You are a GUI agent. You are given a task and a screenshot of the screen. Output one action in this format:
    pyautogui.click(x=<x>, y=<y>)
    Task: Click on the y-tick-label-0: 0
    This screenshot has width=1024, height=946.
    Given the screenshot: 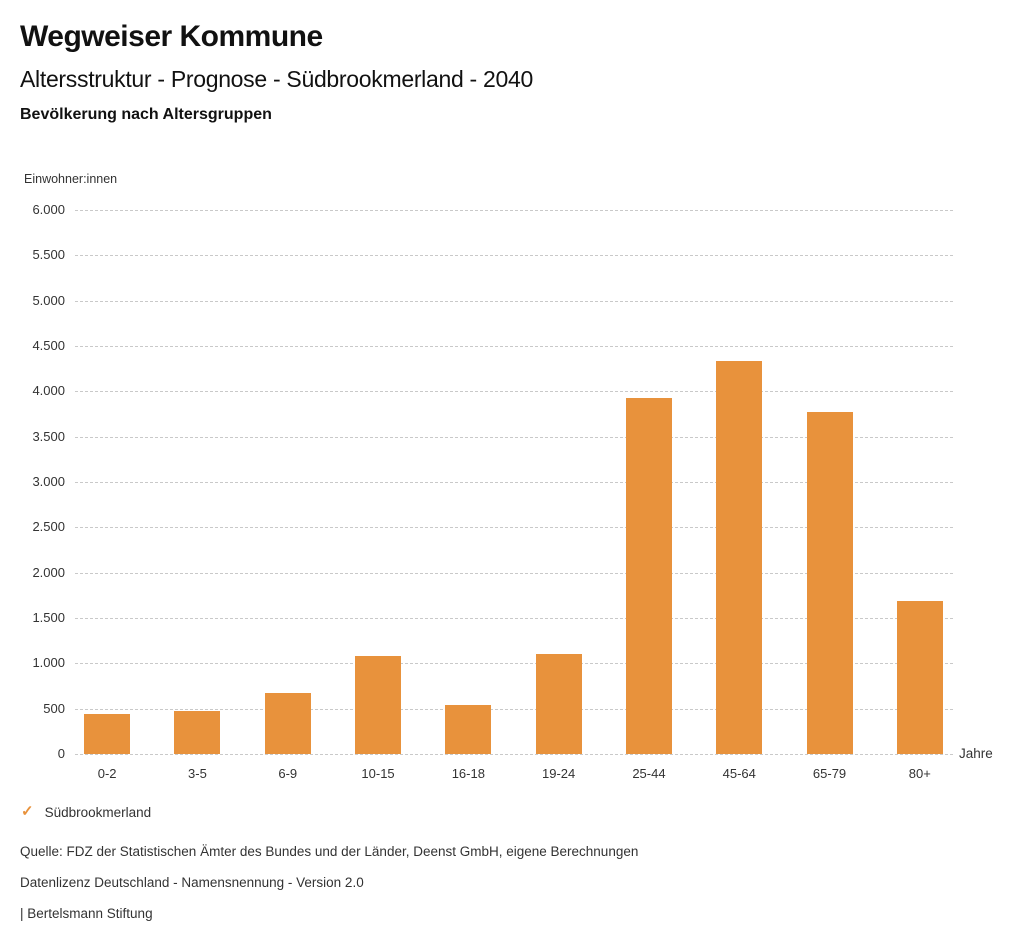 What is the action you would take?
    pyautogui.click(x=61, y=753)
    